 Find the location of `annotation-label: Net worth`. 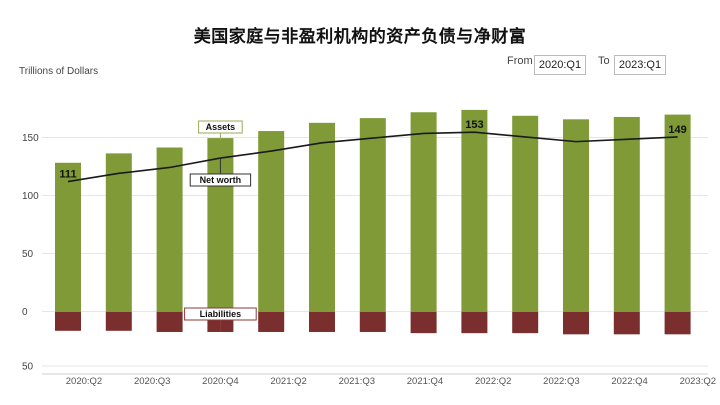

annotation-label: Net worth is located at coordinates (221, 180).